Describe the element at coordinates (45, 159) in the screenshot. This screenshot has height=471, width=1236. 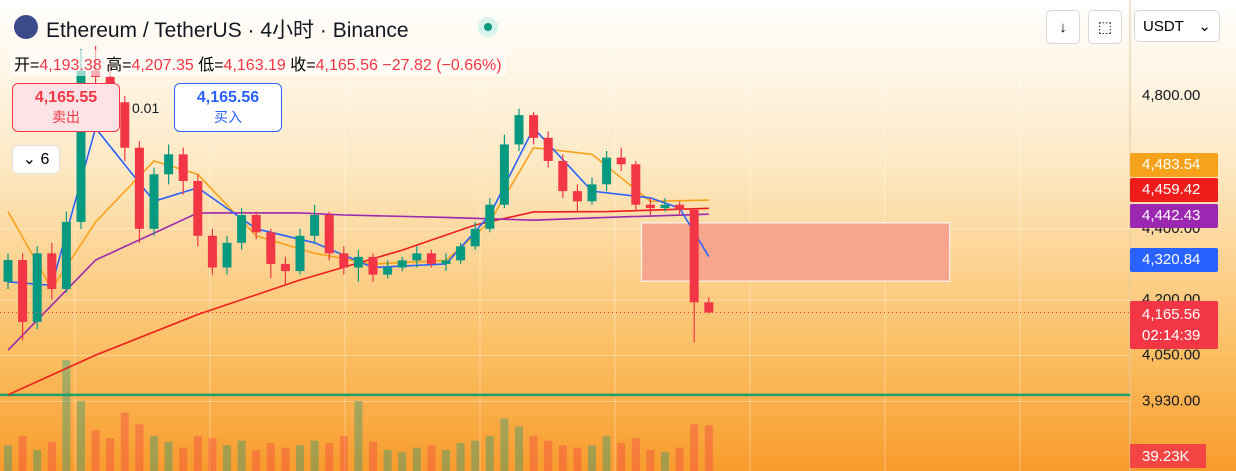
I see `indicator-count: 6` at that location.